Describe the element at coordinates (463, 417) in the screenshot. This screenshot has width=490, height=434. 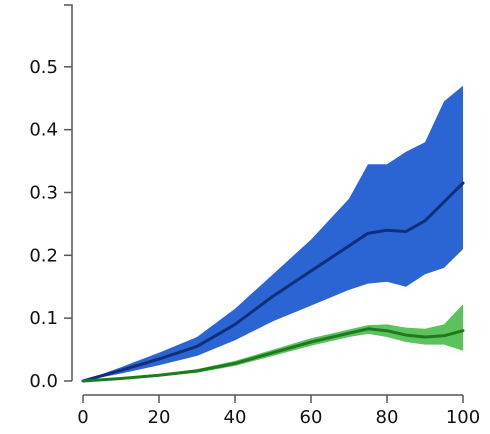
I see `x-tick-label: 100` at that location.